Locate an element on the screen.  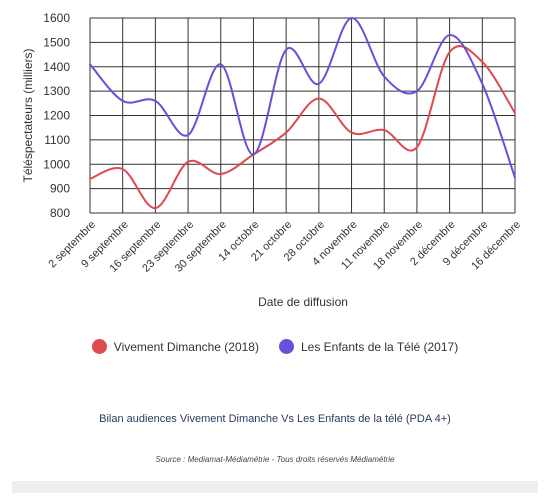
footer-divider is located at coordinates (275, 487).